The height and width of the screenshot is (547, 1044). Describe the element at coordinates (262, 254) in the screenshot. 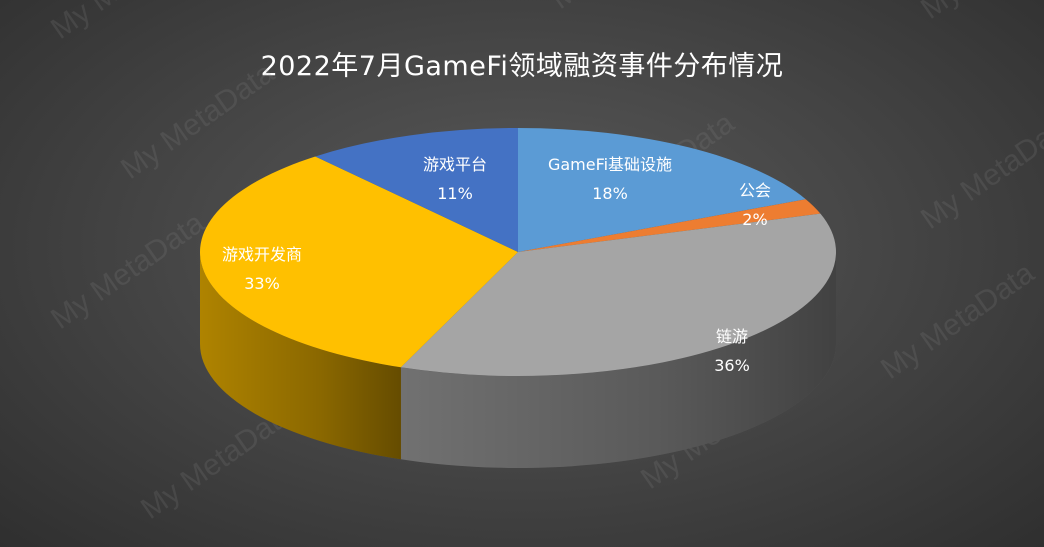

I see `slice-label: 游戏开发商` at that location.